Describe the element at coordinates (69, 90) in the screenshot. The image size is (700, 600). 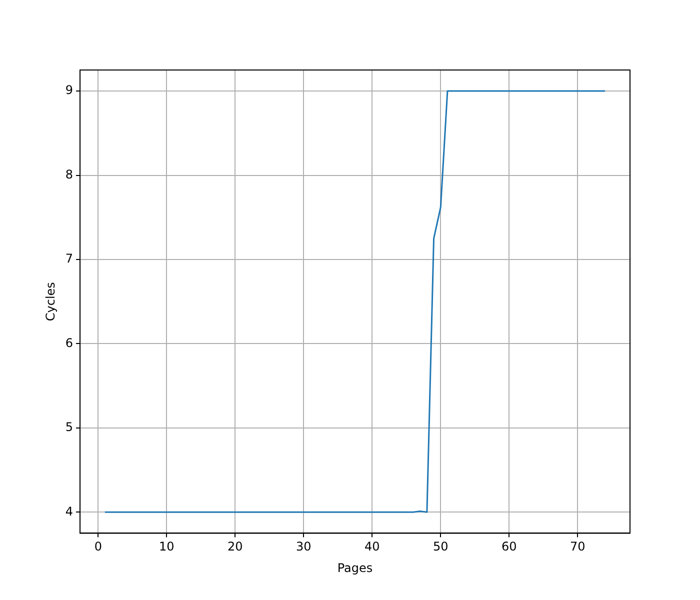
I see `y-tick-label: 9` at that location.